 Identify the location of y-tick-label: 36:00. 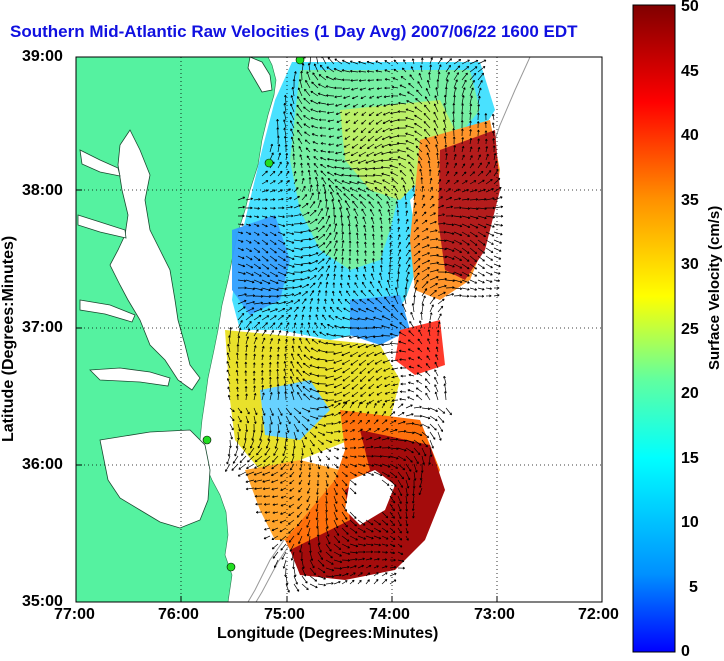
(42, 464).